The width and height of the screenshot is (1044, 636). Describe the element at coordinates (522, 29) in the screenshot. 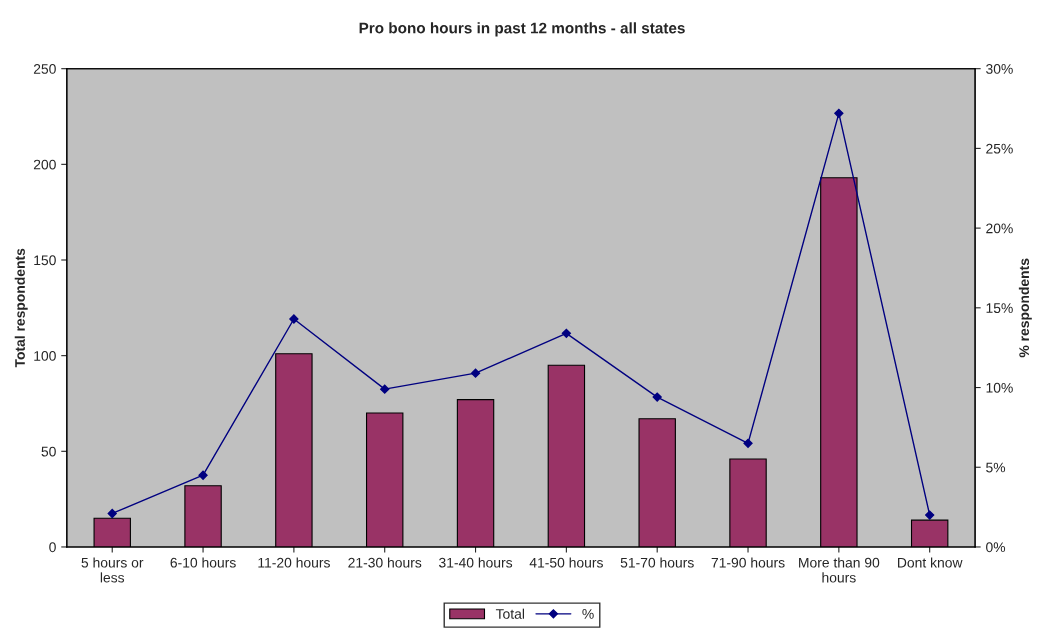

I see `chart-title: Pro bono hours in past 12 months - all states` at that location.